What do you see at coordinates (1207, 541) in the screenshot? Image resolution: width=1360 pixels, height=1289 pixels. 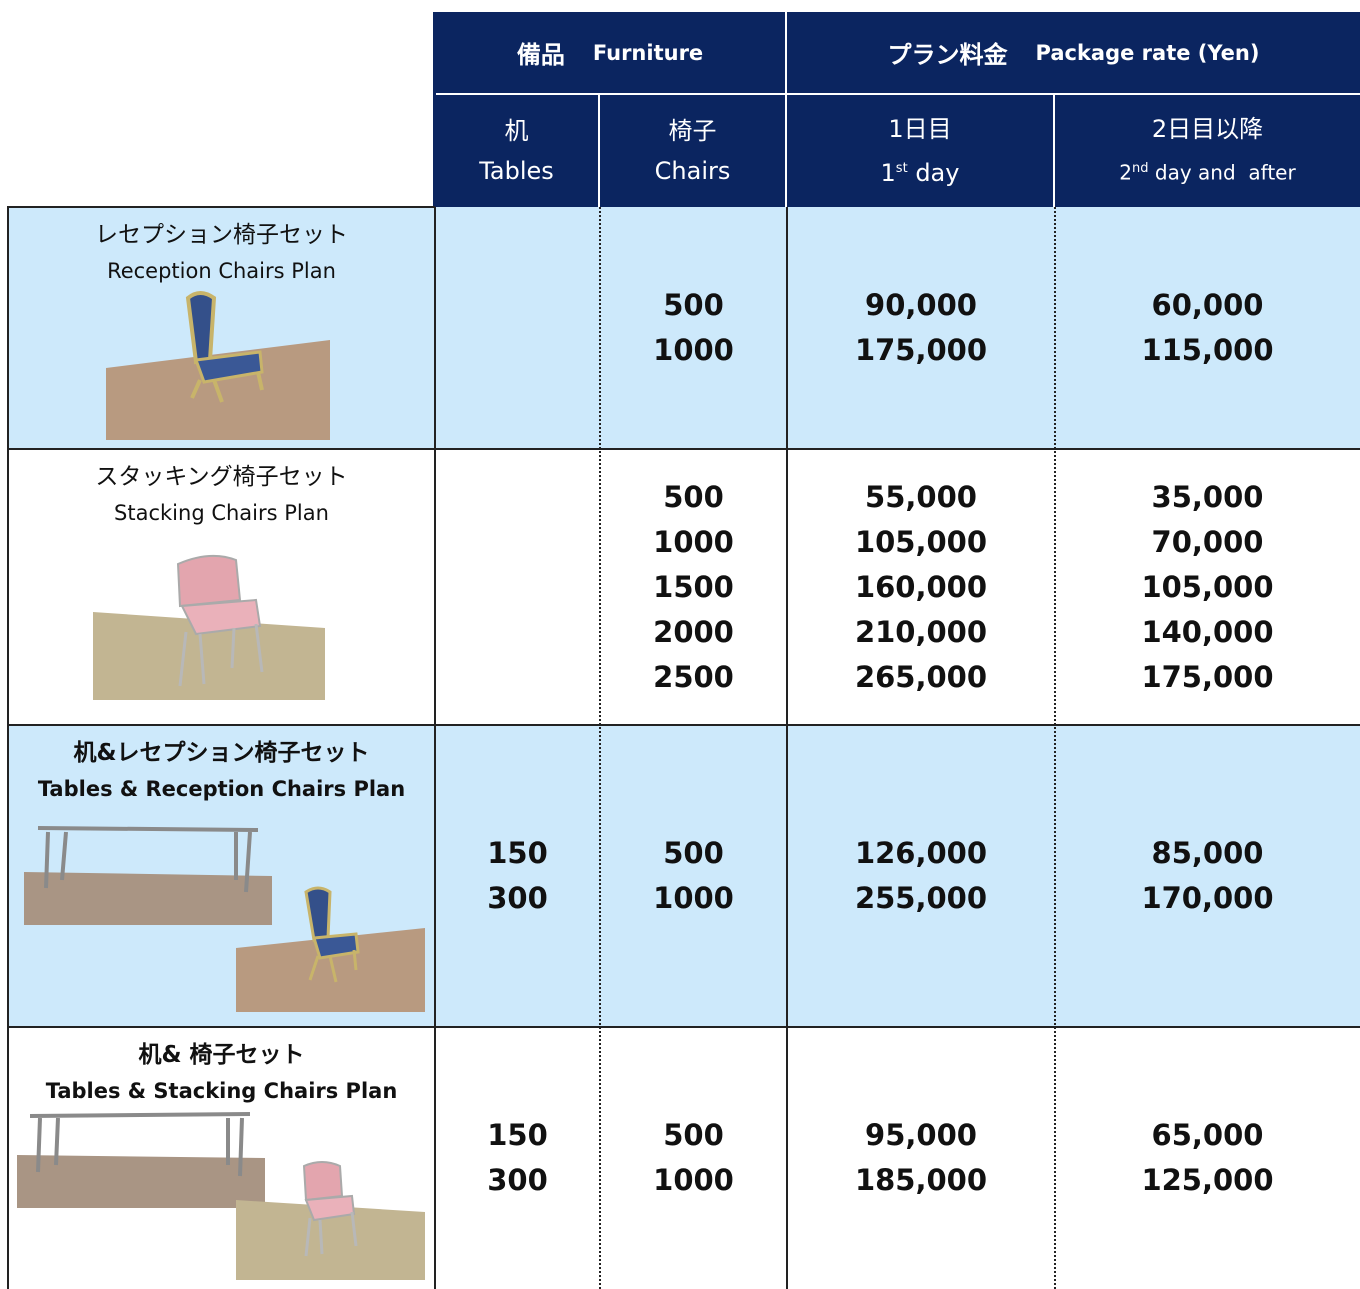 I see `value: 70,000` at bounding box center [1207, 541].